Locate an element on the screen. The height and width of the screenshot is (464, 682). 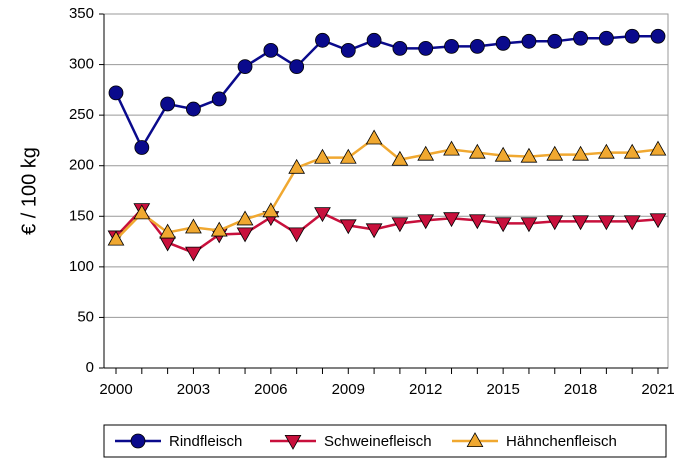
y-tick-label: 0 is located at coordinates (90, 367).